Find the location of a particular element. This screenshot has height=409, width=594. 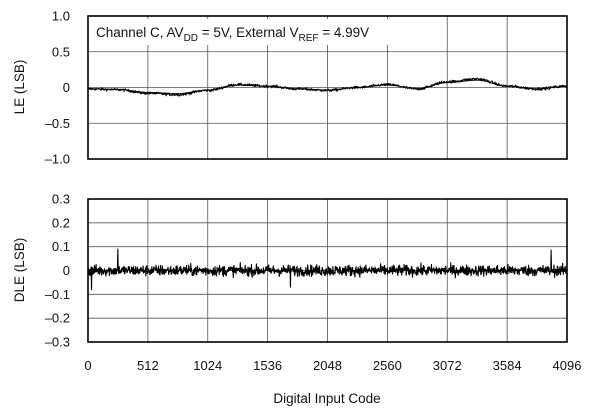

x-tick-labels: 0 512 1024 1536 2048 2560 3072 3584 4096 is located at coordinates (332, 365).